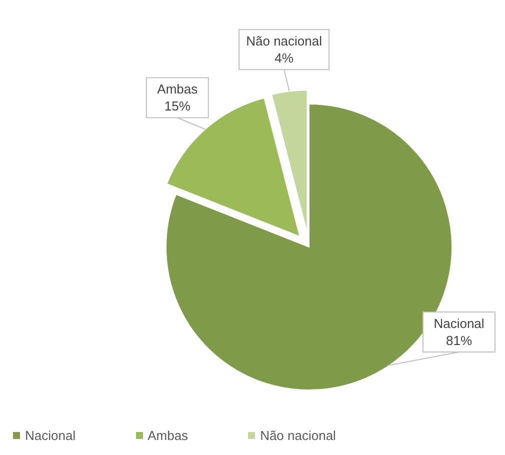 The width and height of the screenshot is (505, 455). What do you see at coordinates (50, 435) in the screenshot?
I see `legend-label: Nacional` at bounding box center [50, 435].